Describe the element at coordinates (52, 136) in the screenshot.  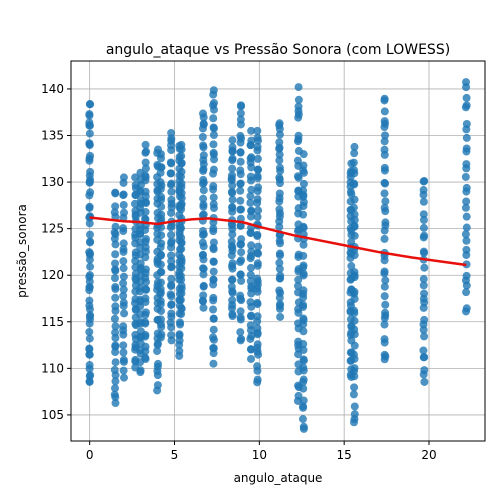
I see `y-tick-label: 135` at that location.